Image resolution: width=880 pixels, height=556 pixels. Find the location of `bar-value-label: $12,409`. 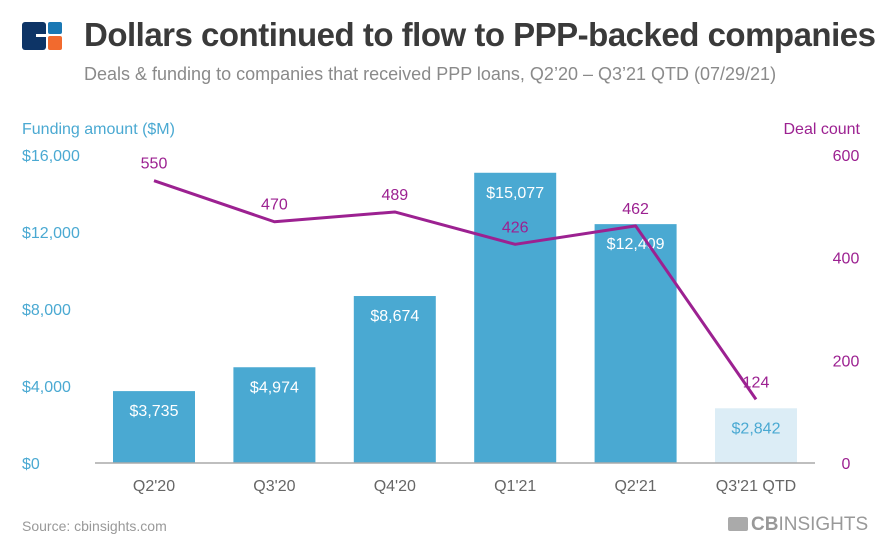

bar-value-label: $12,409 is located at coordinates (636, 244).